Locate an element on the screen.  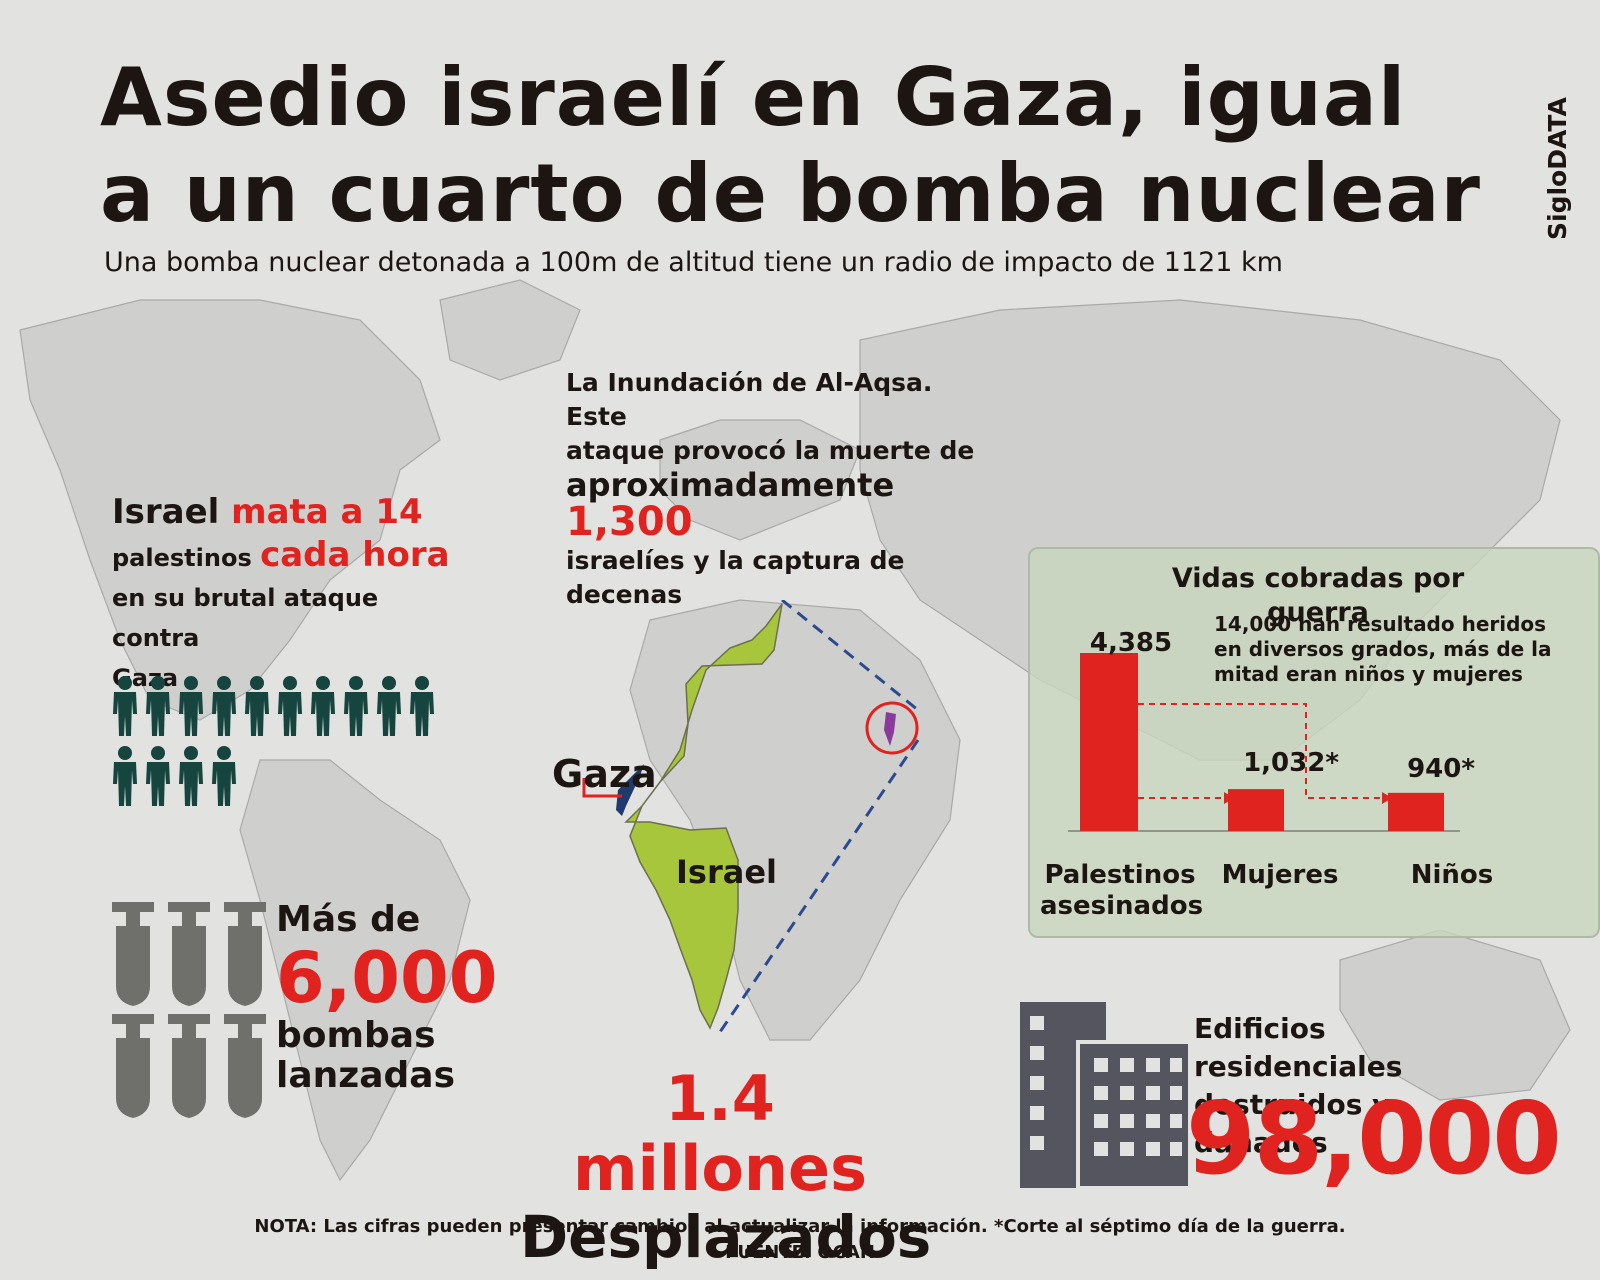
displaced-label: Desplazados is located at coordinates (726, 1237).